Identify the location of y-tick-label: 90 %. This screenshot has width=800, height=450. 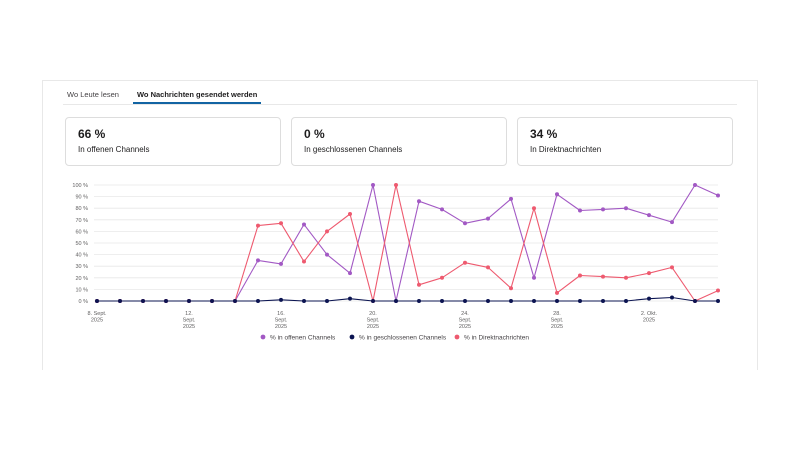
(81, 198).